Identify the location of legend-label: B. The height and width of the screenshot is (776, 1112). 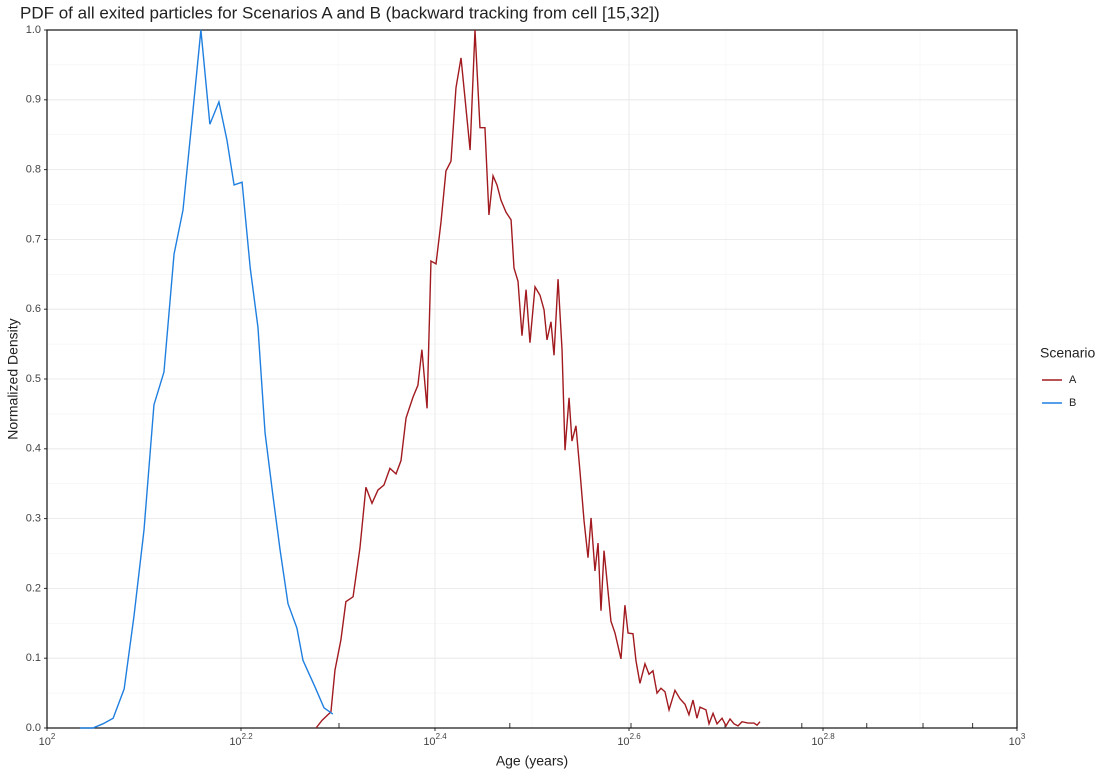
(1072, 403).